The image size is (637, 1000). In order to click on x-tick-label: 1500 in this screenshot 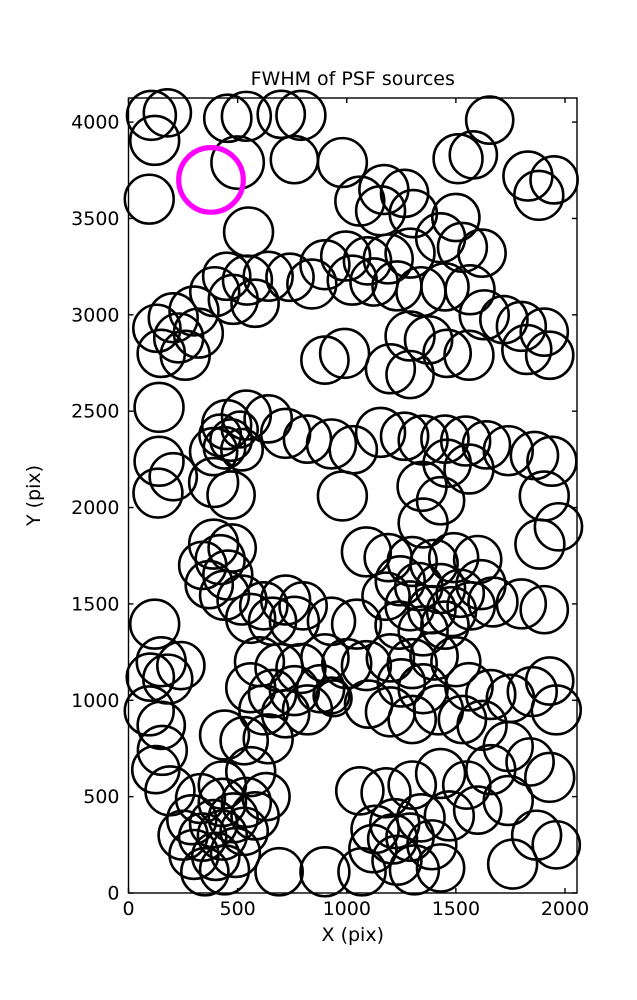, I will do `click(456, 909)`.